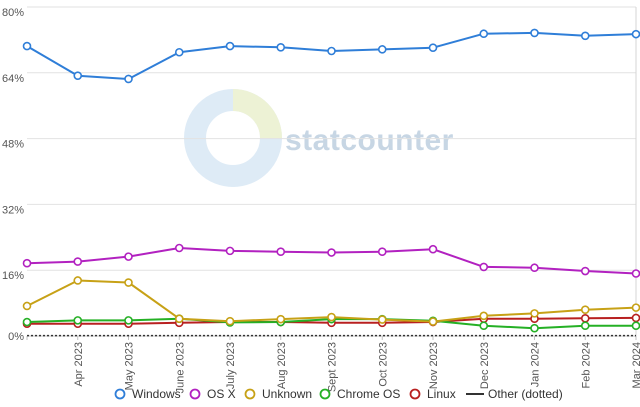 This screenshot has height=407, width=640. I want to click on legend-label: Chrome OS, so click(368, 394).